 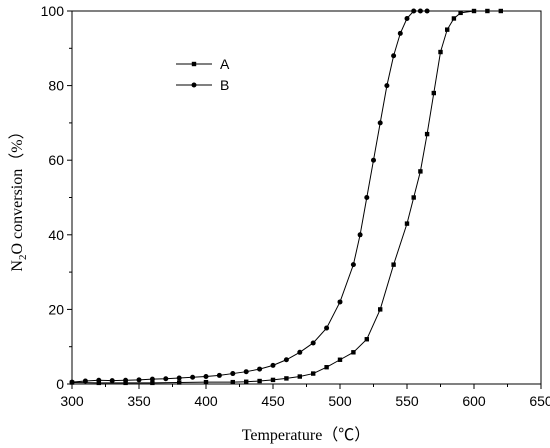 I want to click on legend: AB, so click(x=203, y=74).